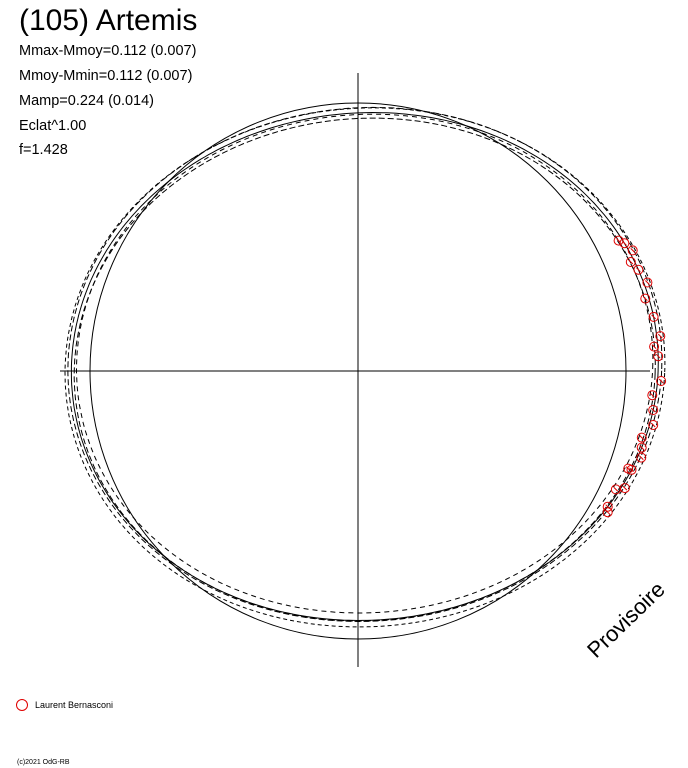  Describe the element at coordinates (108, 51) in the screenshot. I see `stat-mmax-mmoy: Mmax-Mmoy=0.112 (0.007)` at that location.